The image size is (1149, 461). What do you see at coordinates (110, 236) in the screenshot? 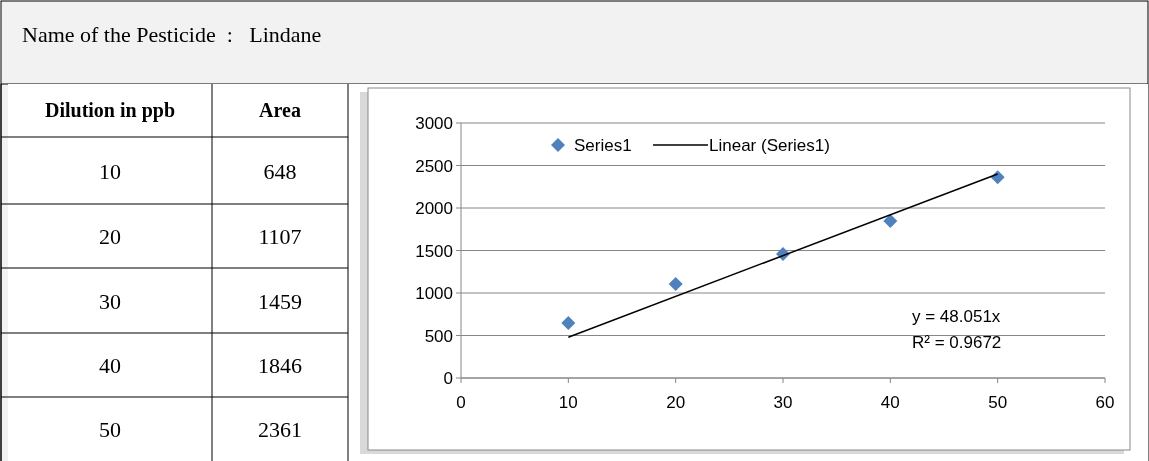
I see `text: 20` at bounding box center [110, 236].